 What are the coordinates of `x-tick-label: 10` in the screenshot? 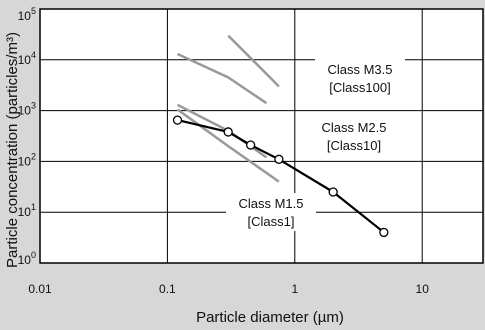 It's located at (423, 289).